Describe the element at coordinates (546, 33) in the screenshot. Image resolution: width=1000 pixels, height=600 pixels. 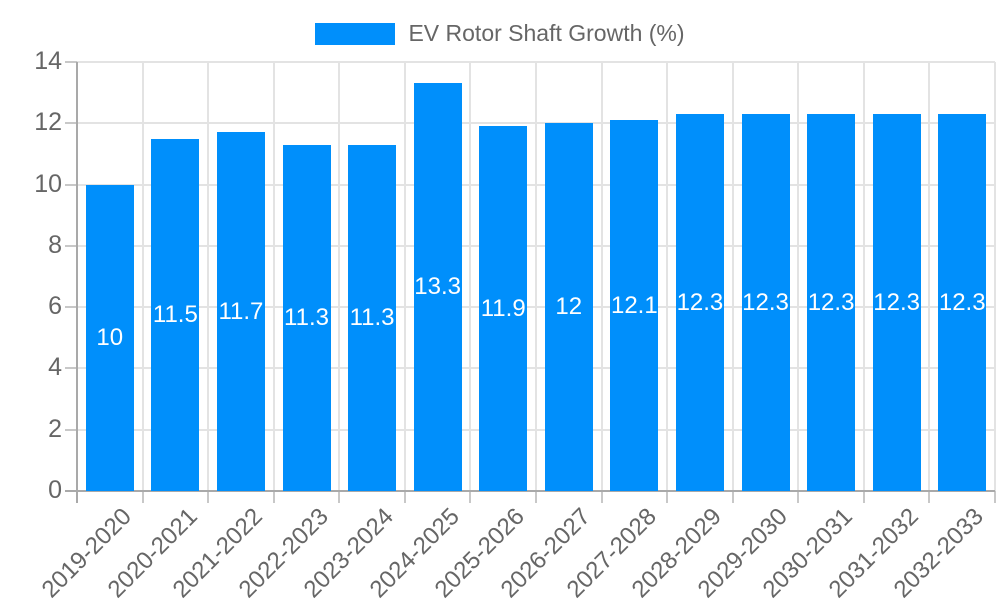
I see `legend-label: EV Rotor Shaft Growth (%)` at that location.